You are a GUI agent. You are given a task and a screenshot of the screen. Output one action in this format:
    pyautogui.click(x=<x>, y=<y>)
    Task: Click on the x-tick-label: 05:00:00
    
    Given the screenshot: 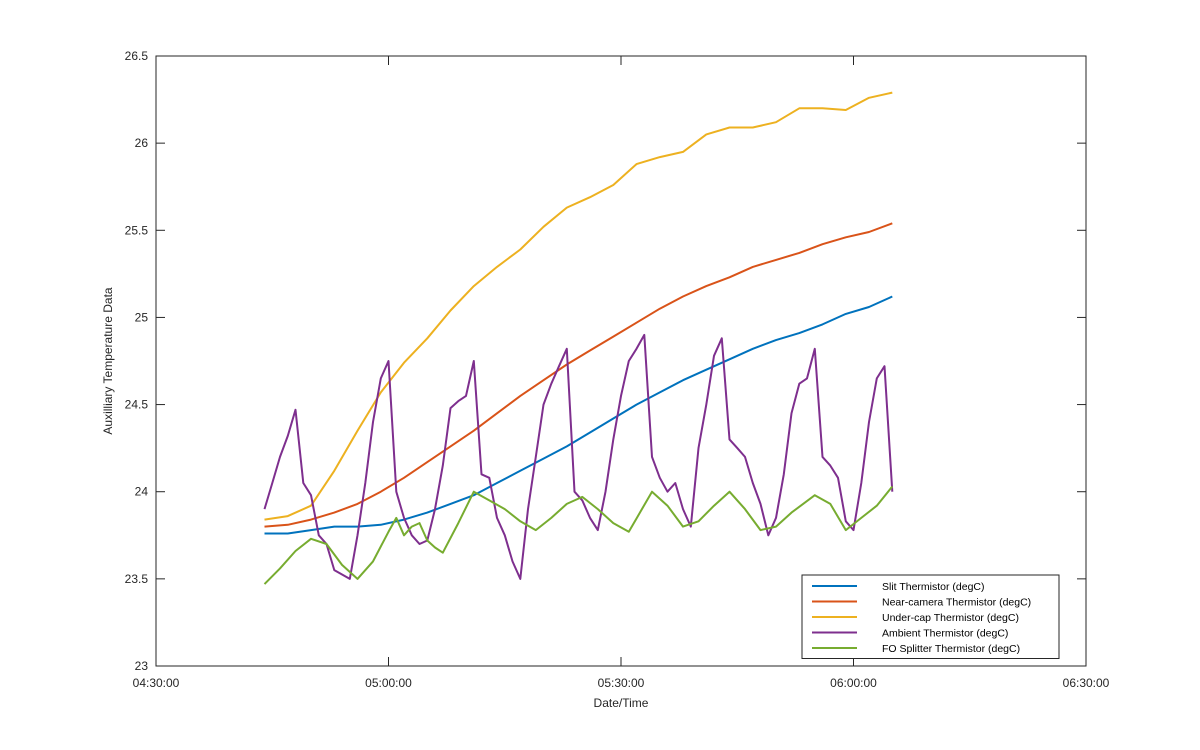 What is the action you would take?
    pyautogui.click(x=388, y=683)
    